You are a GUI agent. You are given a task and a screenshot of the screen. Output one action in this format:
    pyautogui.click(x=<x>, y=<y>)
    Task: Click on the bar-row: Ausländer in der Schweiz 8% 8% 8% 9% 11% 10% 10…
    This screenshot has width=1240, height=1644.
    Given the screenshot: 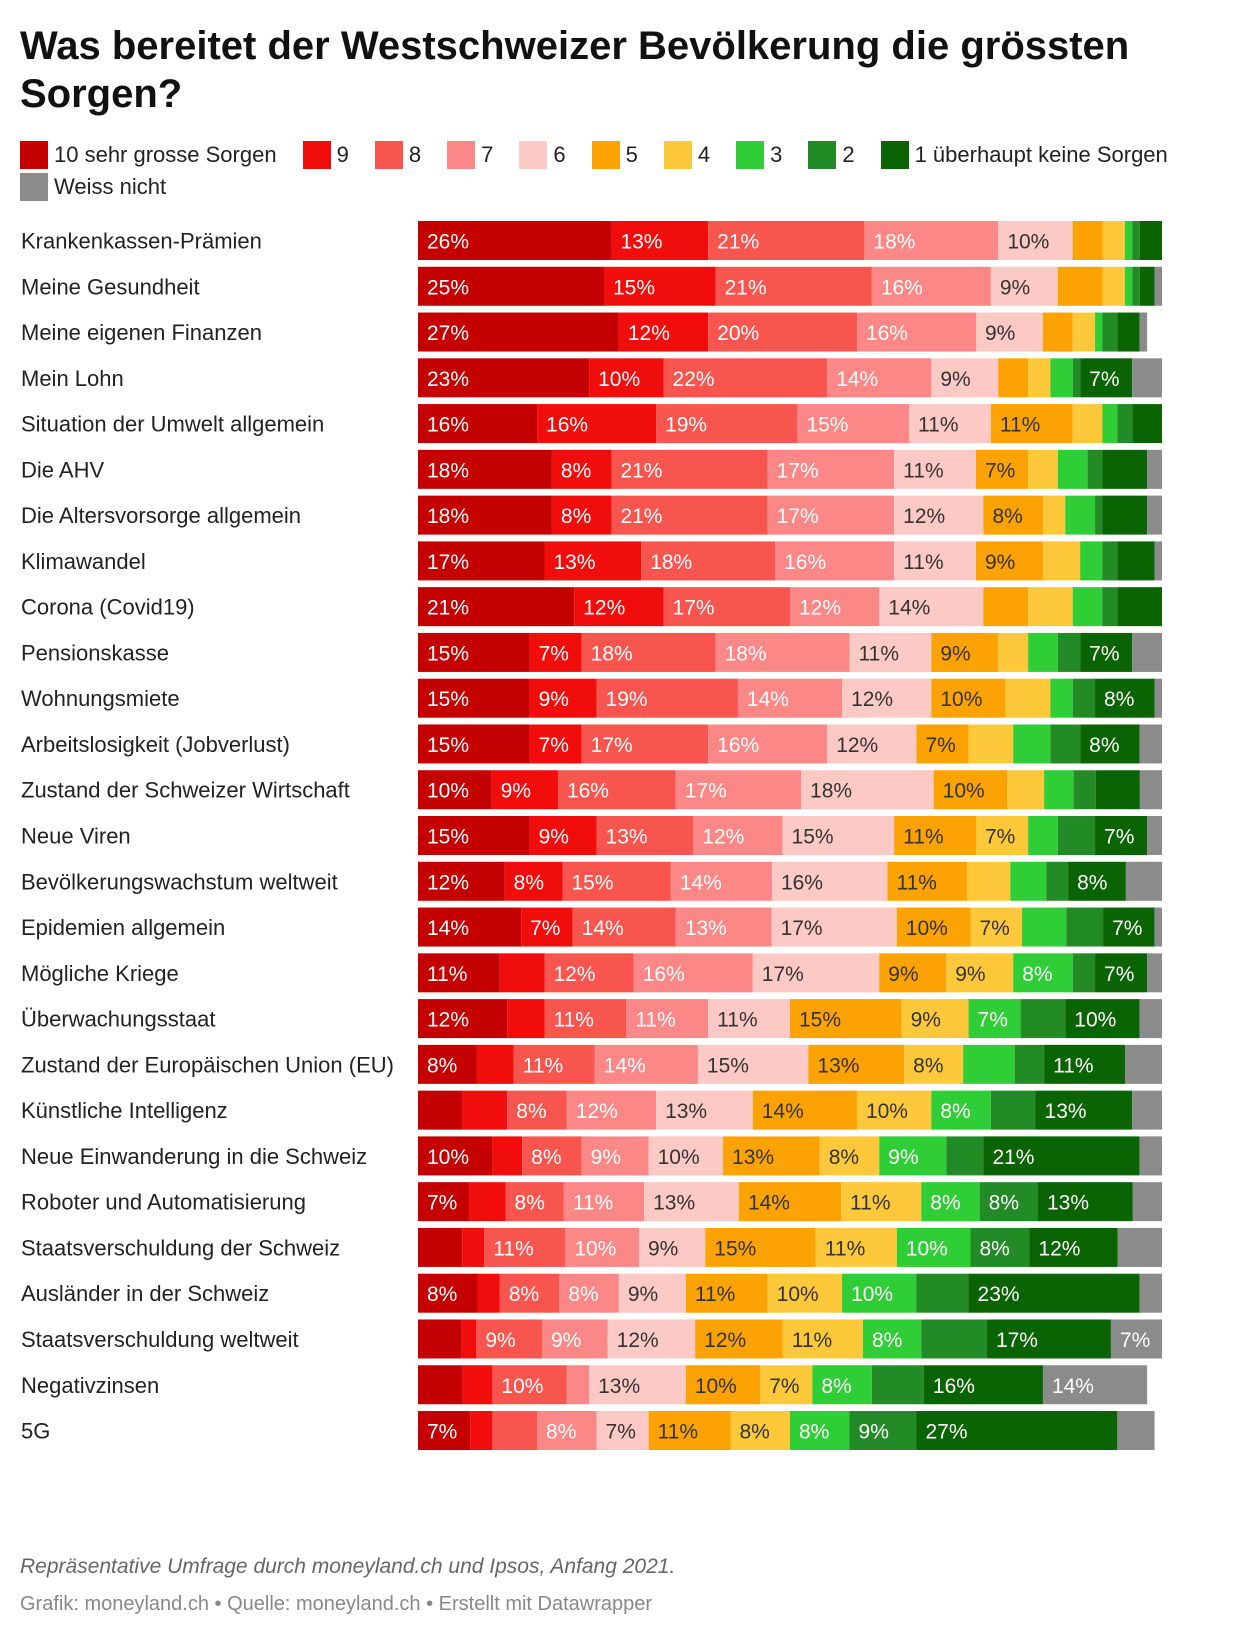 What is the action you would take?
    pyautogui.click(x=591, y=1293)
    